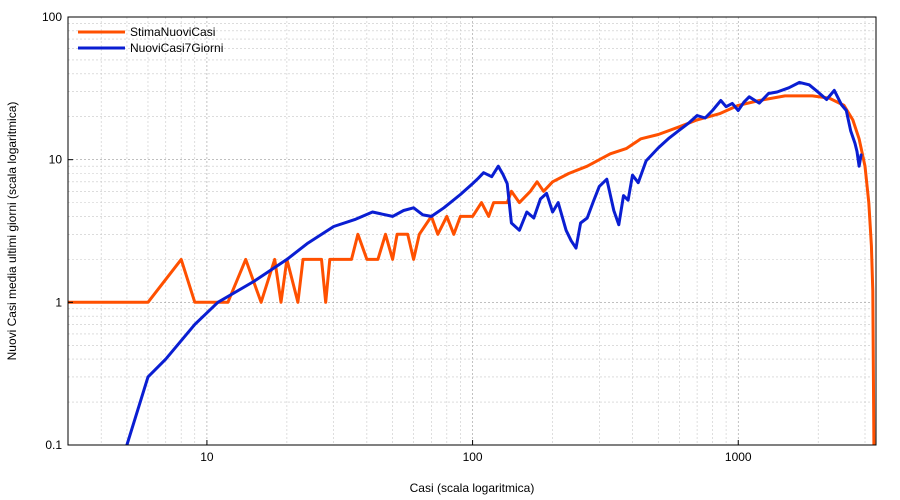 The height and width of the screenshot is (500, 900). What do you see at coordinates (56, 160) in the screenshot?
I see `y-tick-label: 10` at bounding box center [56, 160].